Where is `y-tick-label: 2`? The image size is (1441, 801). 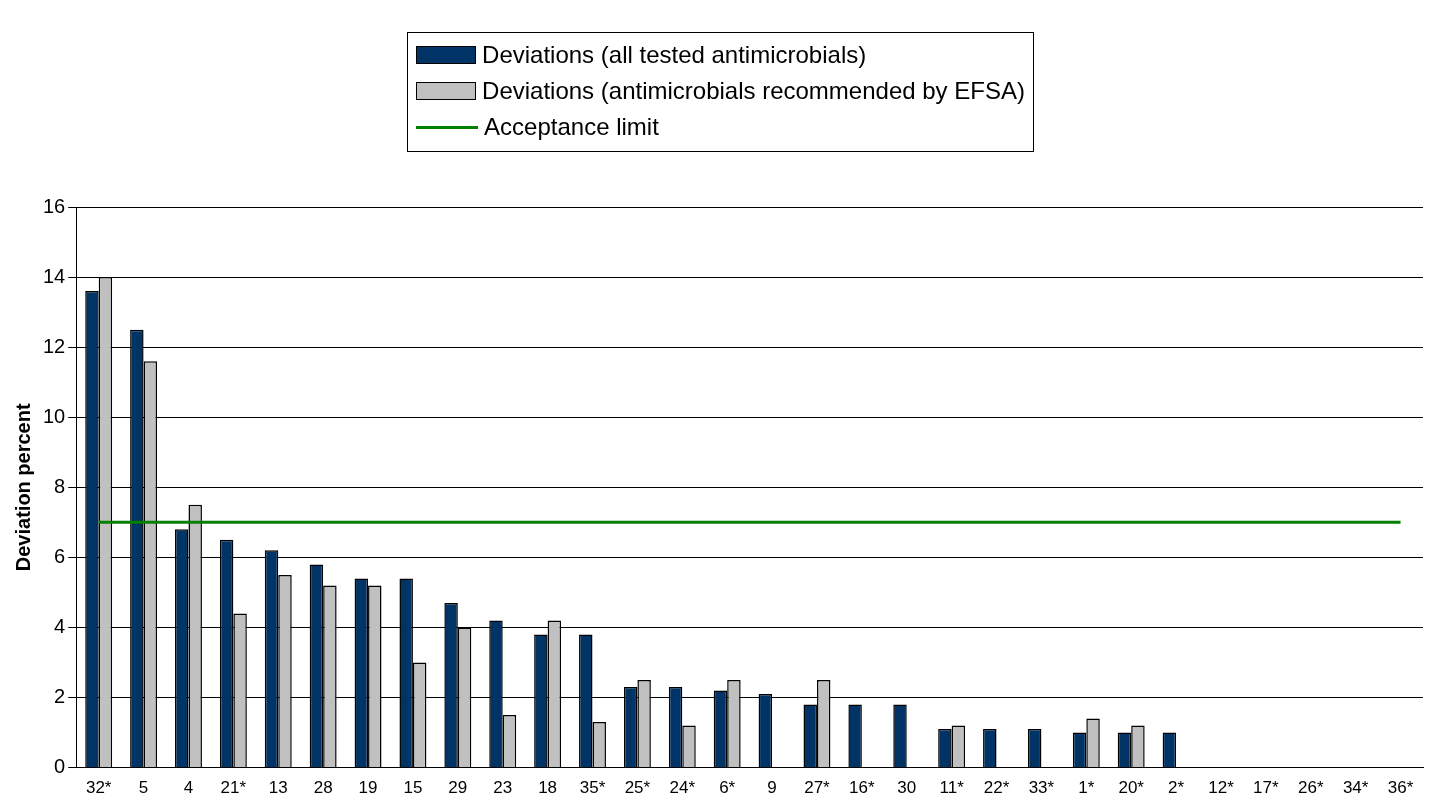 y-tick-label: 2 is located at coordinates (60, 696).